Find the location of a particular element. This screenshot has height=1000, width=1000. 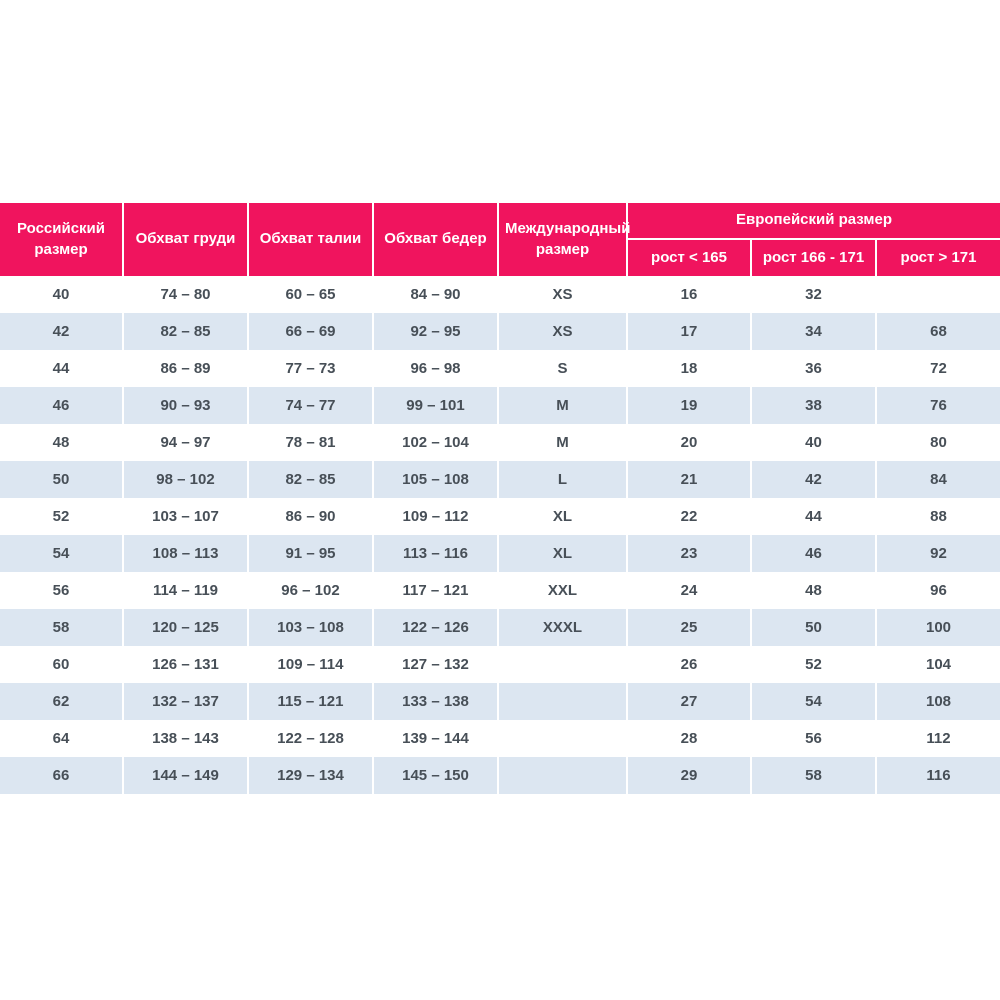

table-row: 52 103 – 107 86 – 90 109 – 112 XL 22 44 88 is located at coordinates (500, 516).